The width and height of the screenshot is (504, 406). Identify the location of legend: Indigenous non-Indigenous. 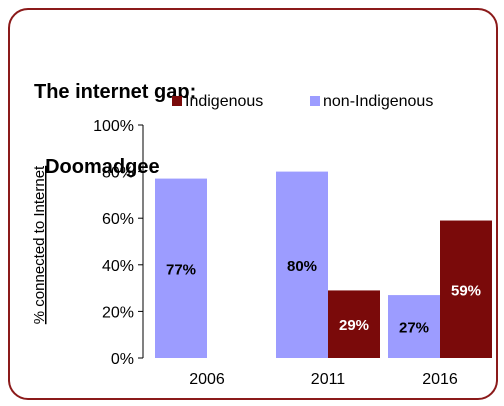
(302, 101).